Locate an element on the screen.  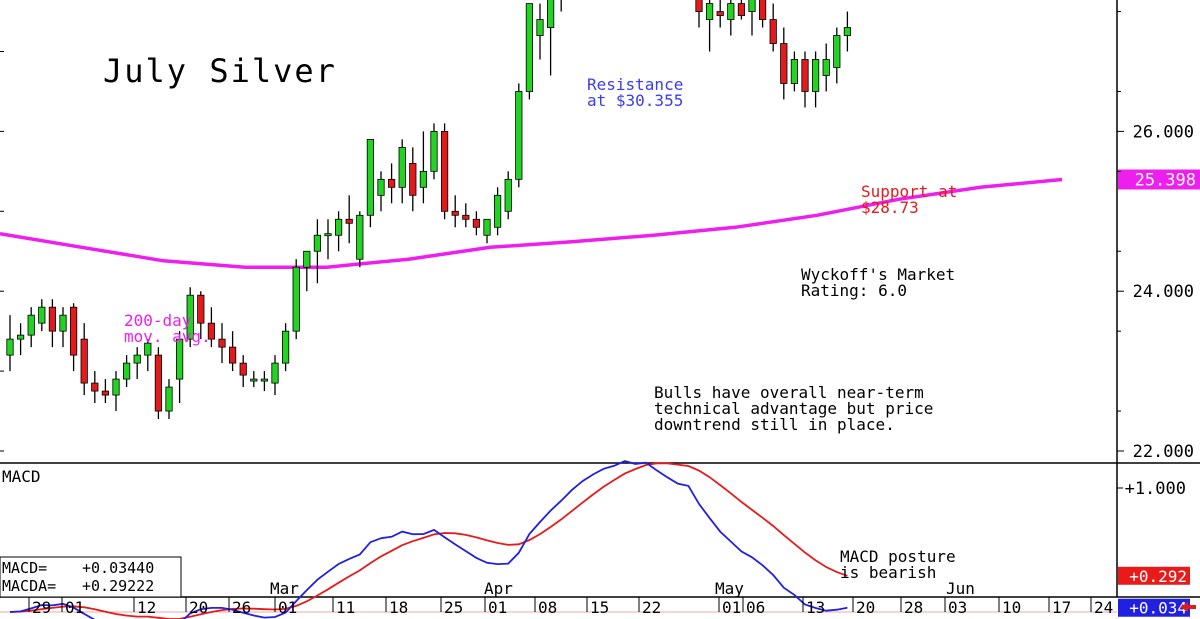
macd-readout-value: +0.29222 is located at coordinates (118, 586).